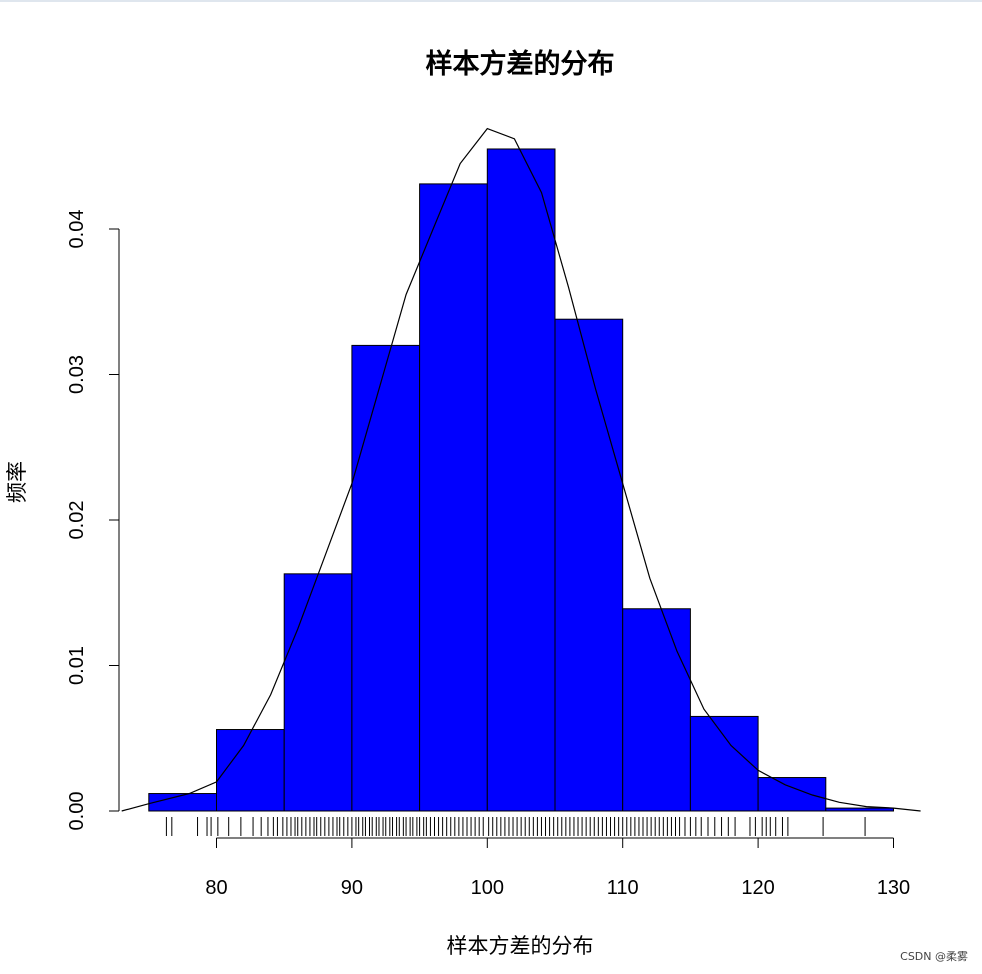 This screenshot has width=982, height=974. Describe the element at coordinates (515, 826) in the screenshot. I see `rug-group` at that location.